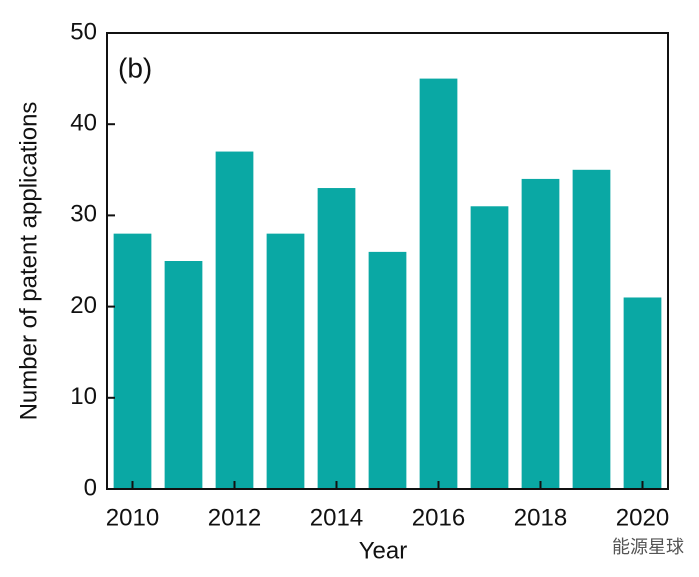  I want to click on x-tick-label: 2012, so click(234, 517).